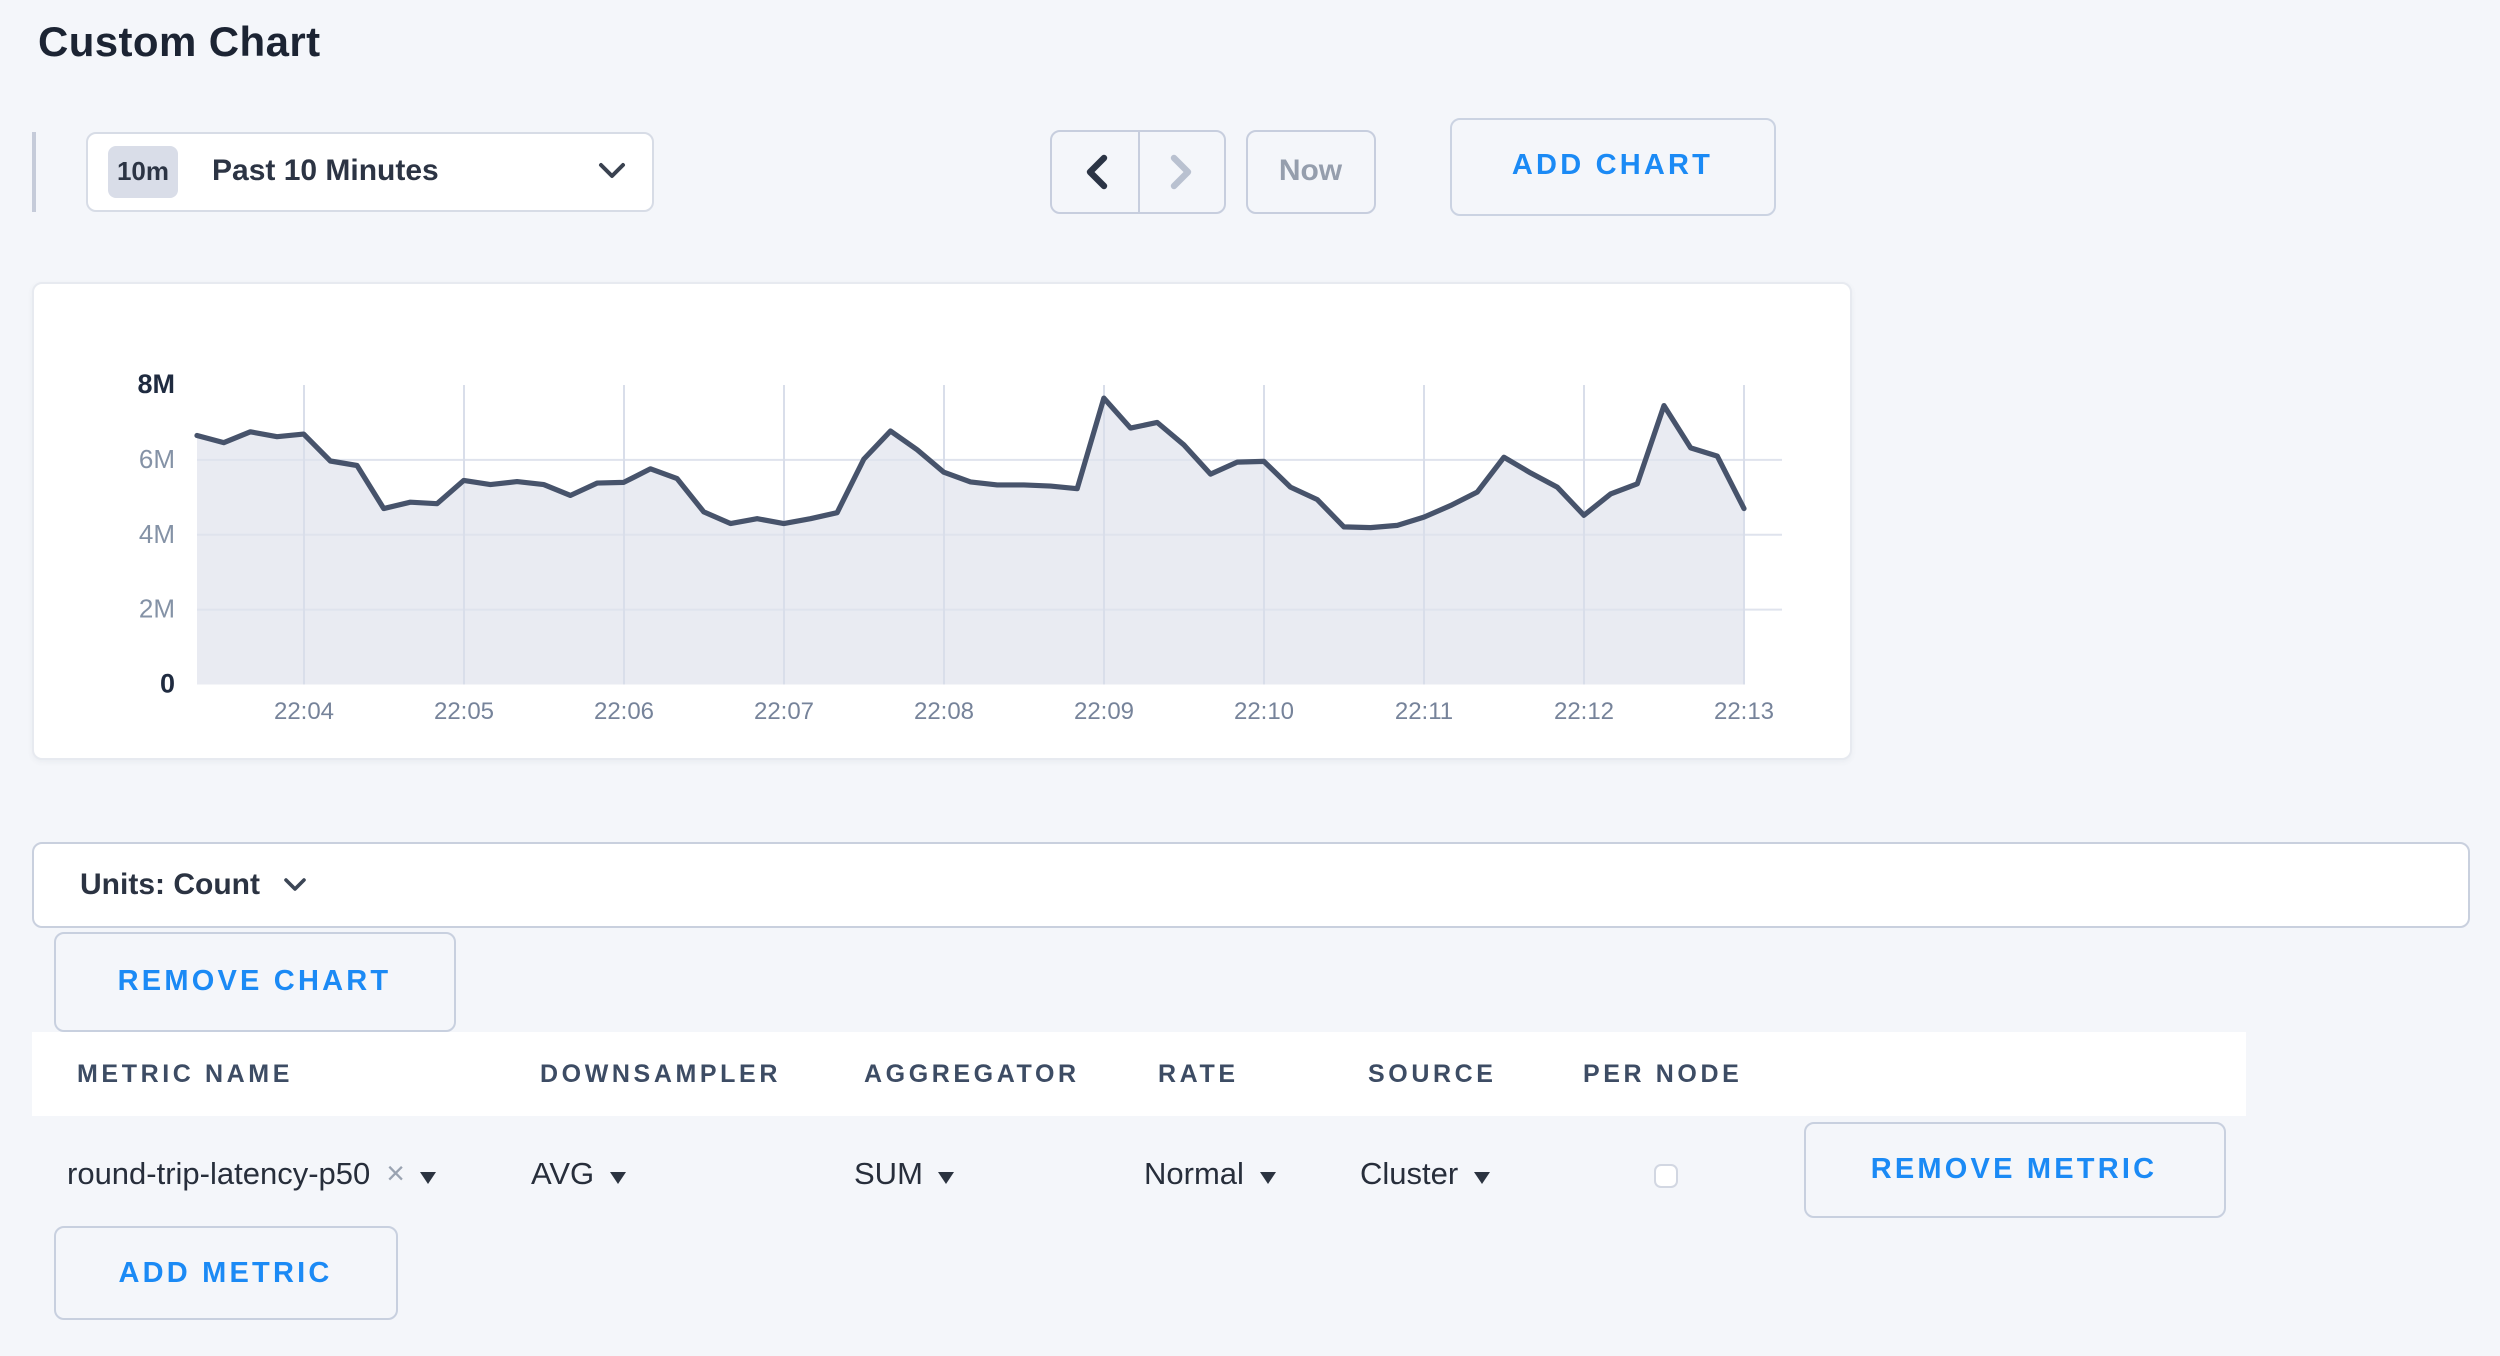  What do you see at coordinates (167, 683) in the screenshot?
I see `y-axis-tick-label: 0` at bounding box center [167, 683].